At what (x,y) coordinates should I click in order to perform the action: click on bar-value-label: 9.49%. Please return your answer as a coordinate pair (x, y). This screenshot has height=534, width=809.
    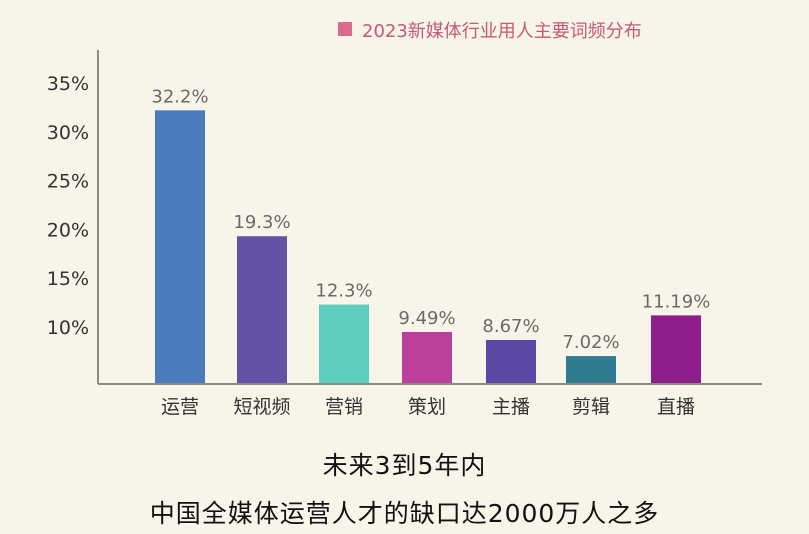
    Looking at the image, I should click on (426, 318).